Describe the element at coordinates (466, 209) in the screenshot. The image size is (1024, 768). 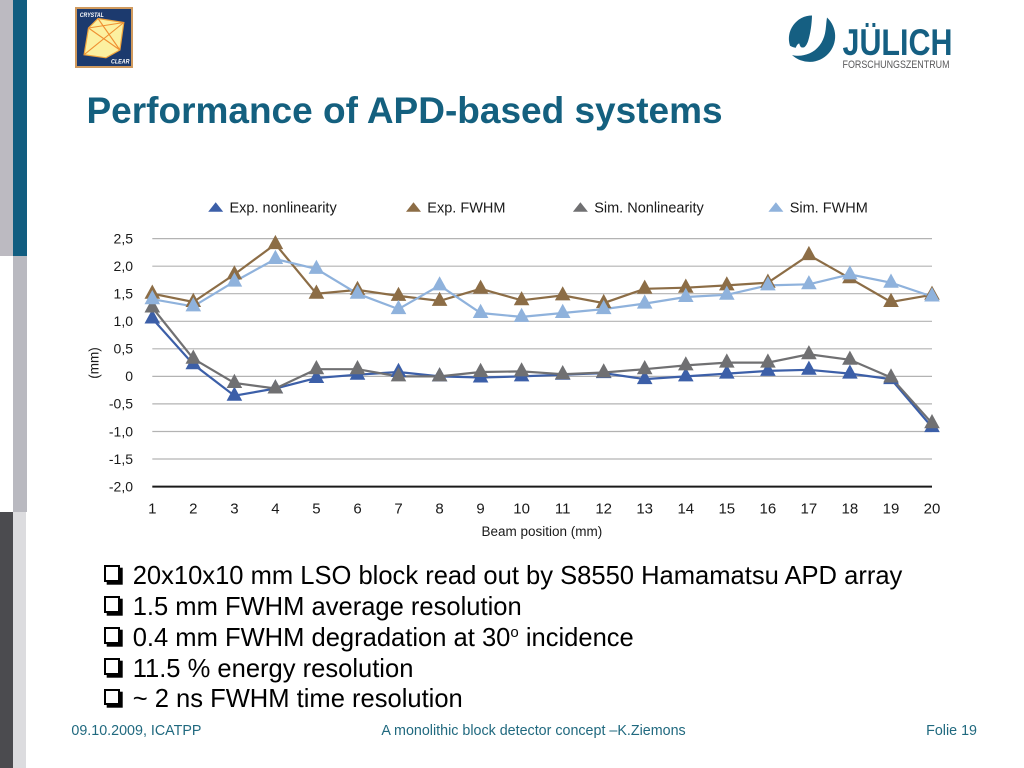
I see `svg-text: Exp. FWHM` at that location.